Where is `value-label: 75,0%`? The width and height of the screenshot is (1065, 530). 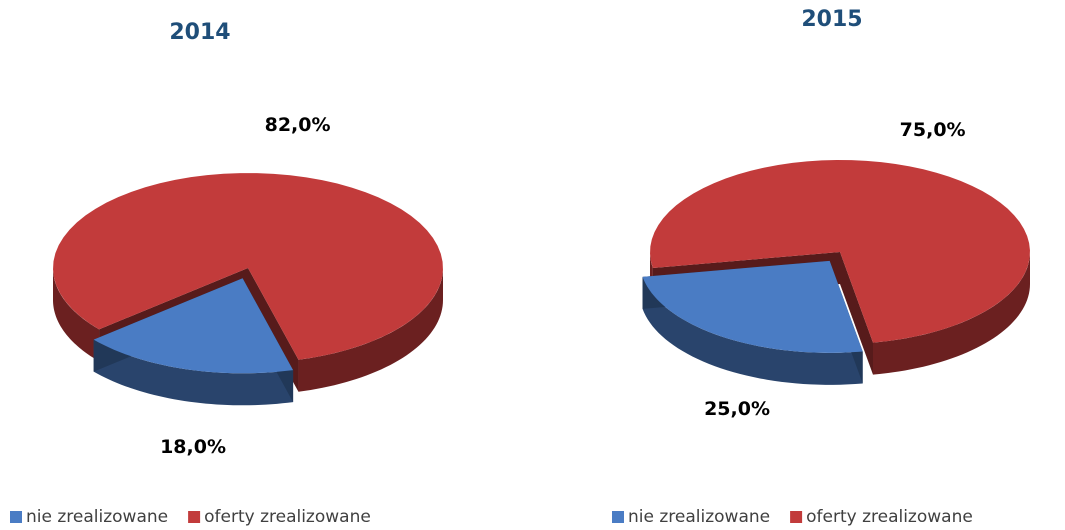 value-label: 75,0% is located at coordinates (933, 130).